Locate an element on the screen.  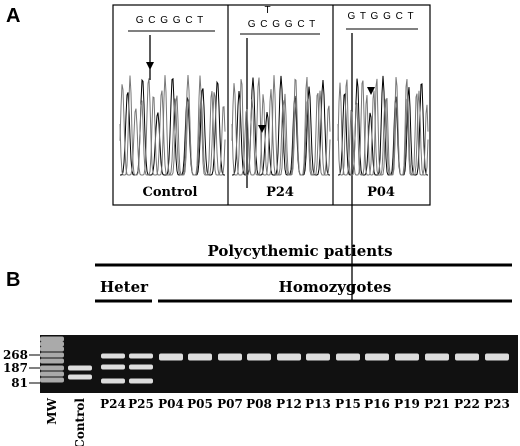
panel-label: A is located at coordinates (13, 16).